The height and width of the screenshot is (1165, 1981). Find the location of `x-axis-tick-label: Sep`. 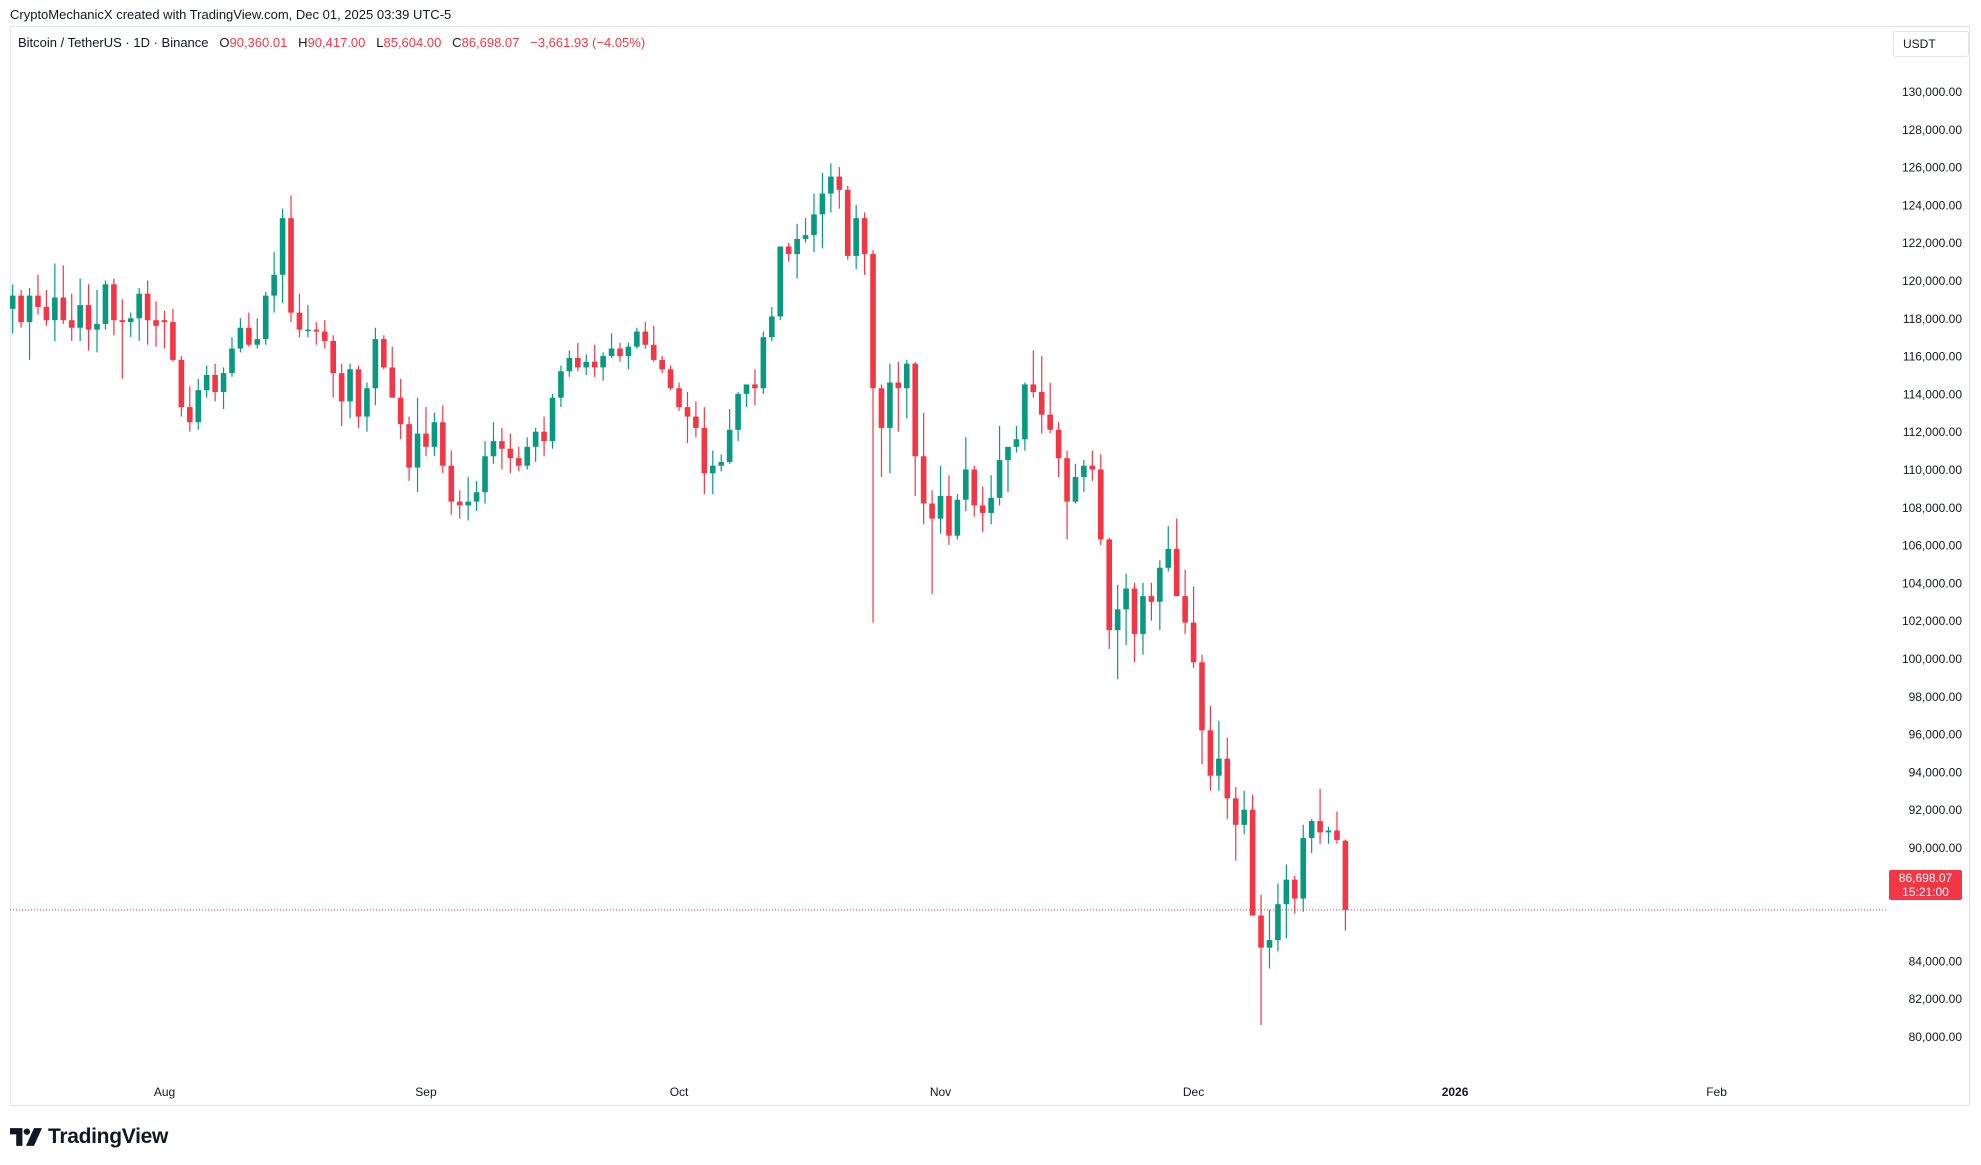

x-axis-tick-label: Sep is located at coordinates (426, 1092).